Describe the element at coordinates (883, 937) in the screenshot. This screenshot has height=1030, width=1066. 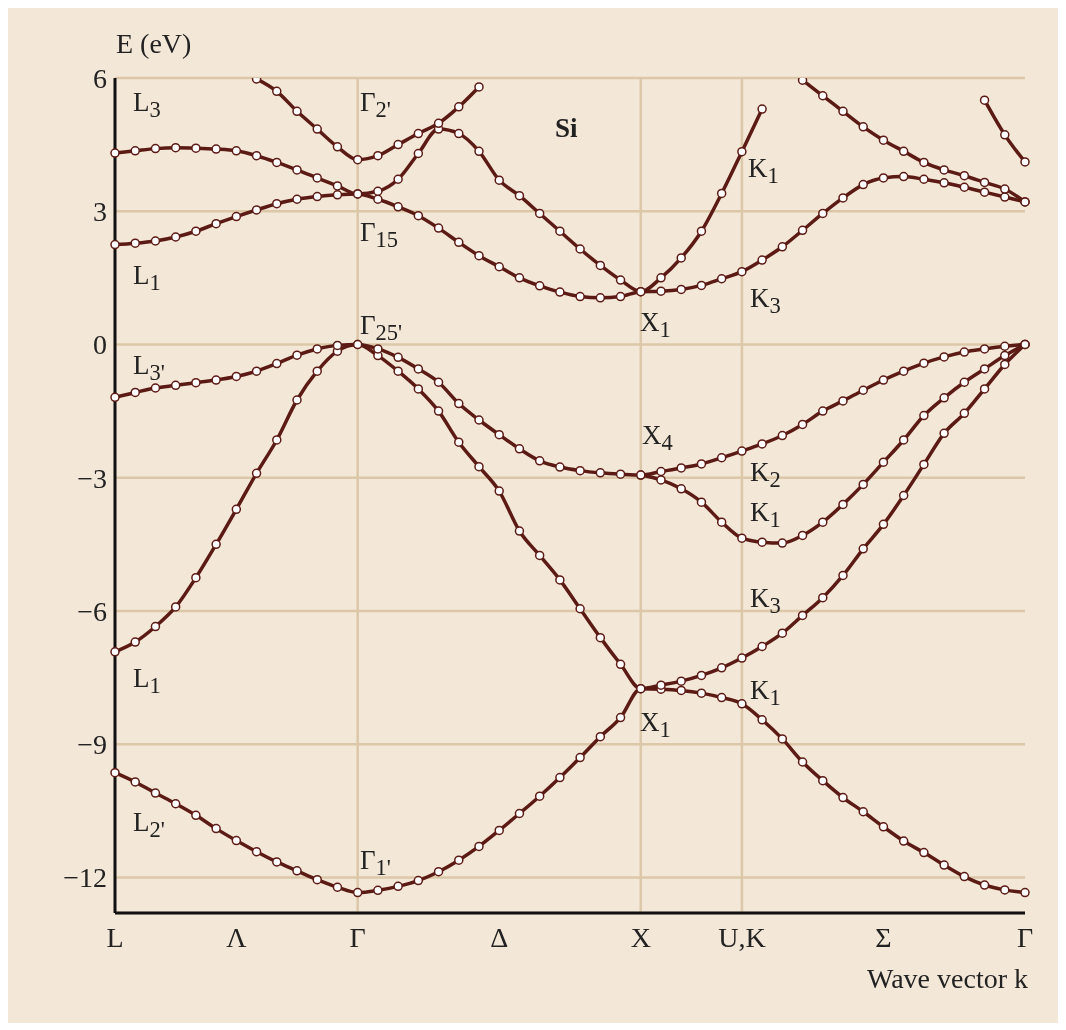
I see `x-tick-label: Σ` at that location.